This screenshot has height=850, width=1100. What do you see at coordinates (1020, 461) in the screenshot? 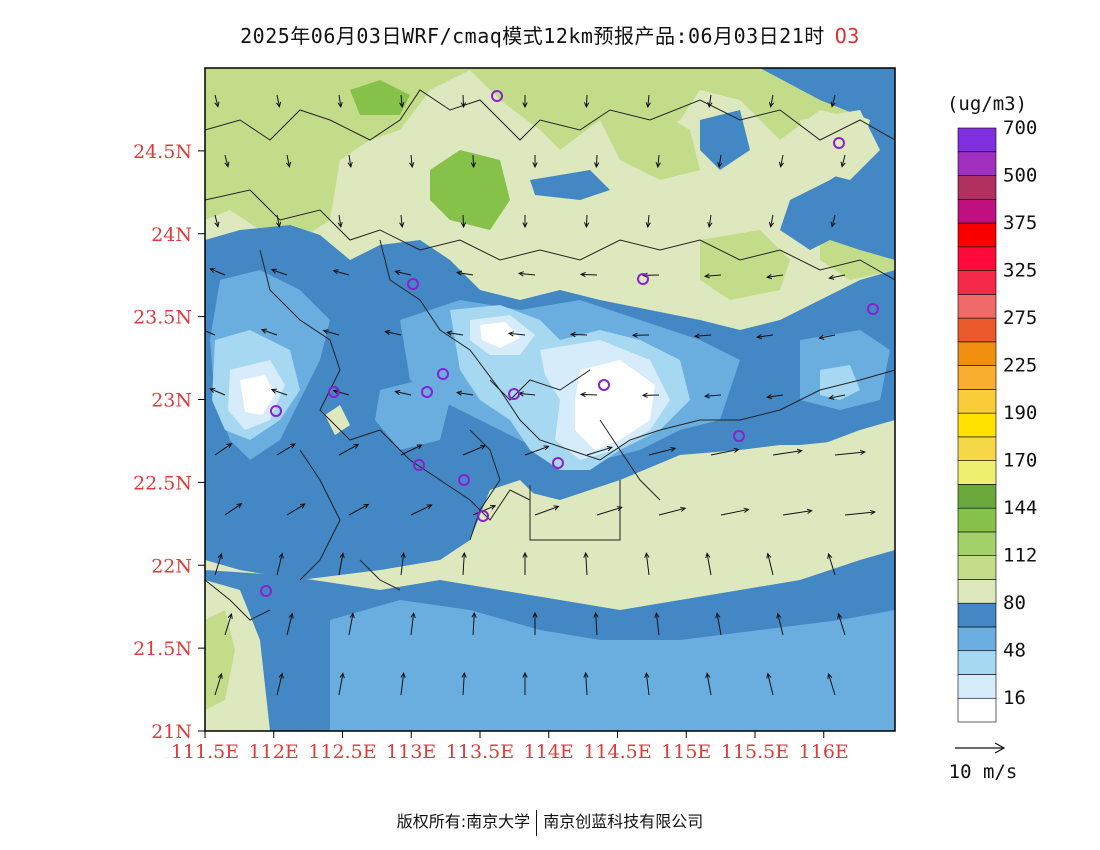
I see `colorbar-label: 170` at bounding box center [1020, 461].